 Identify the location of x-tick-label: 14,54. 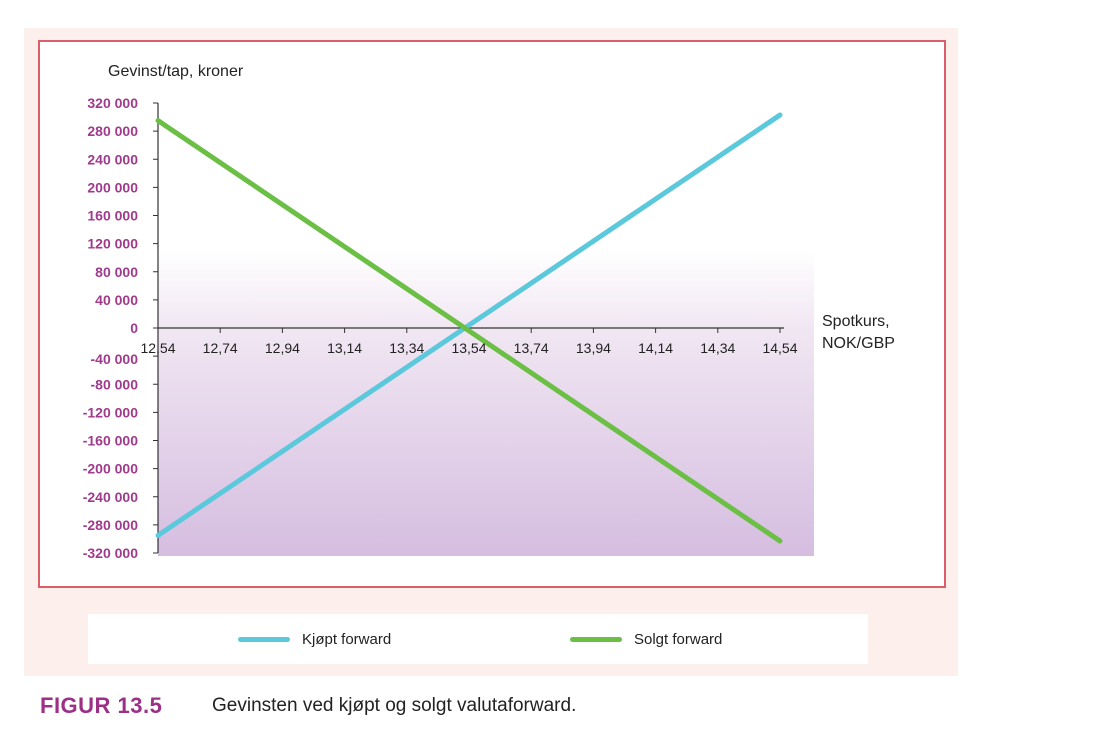
(779, 348).